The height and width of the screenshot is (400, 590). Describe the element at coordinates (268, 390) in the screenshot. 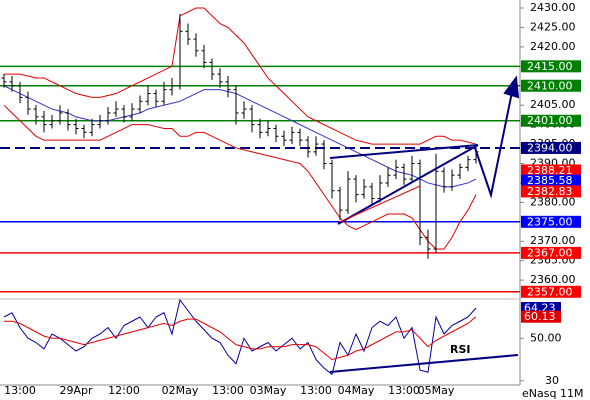

I see `x-tick-label: 03May` at that location.